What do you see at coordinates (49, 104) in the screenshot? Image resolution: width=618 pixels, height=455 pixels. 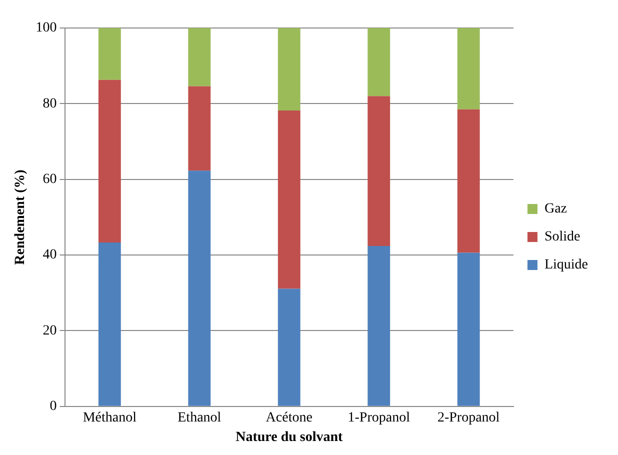 I see `y-tick-label: 80` at bounding box center [49, 104].